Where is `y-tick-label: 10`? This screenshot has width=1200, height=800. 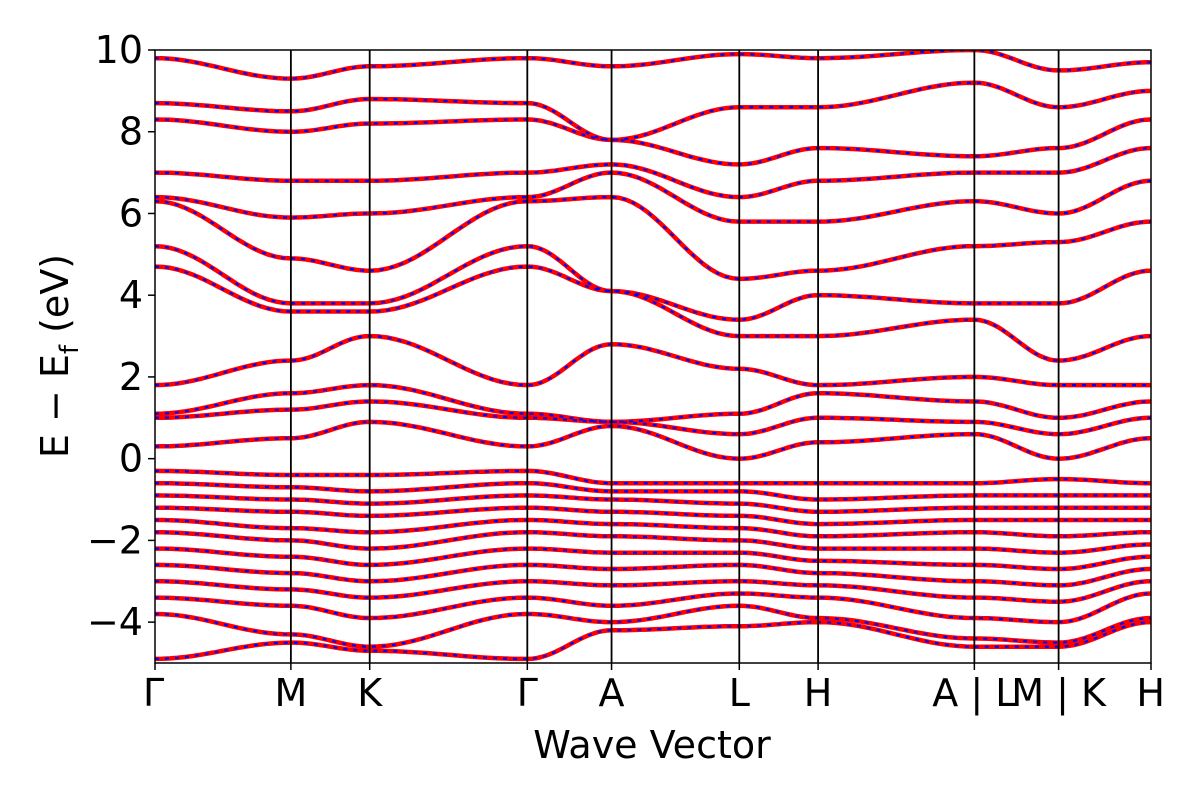
y-tick-label: 10 is located at coordinates (119, 50).